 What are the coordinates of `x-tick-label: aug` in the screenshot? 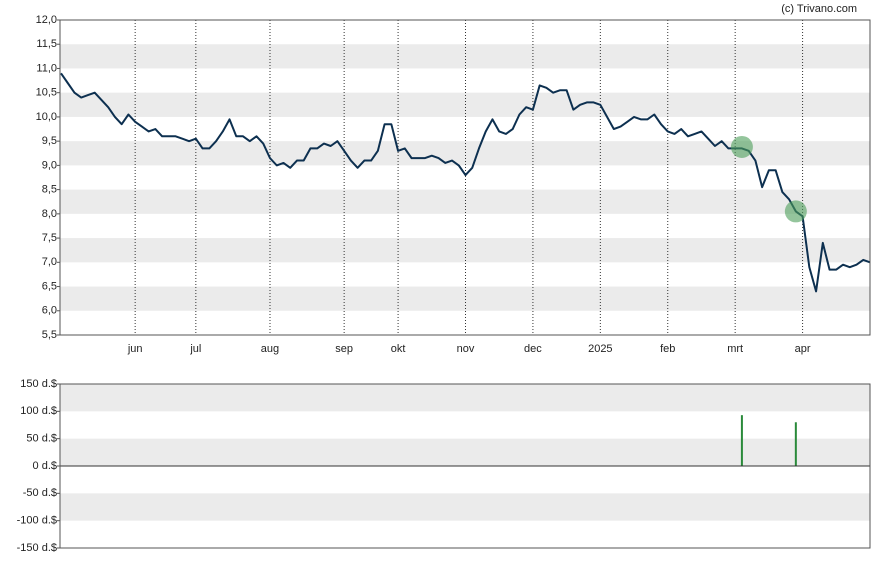 It's located at (270, 349).